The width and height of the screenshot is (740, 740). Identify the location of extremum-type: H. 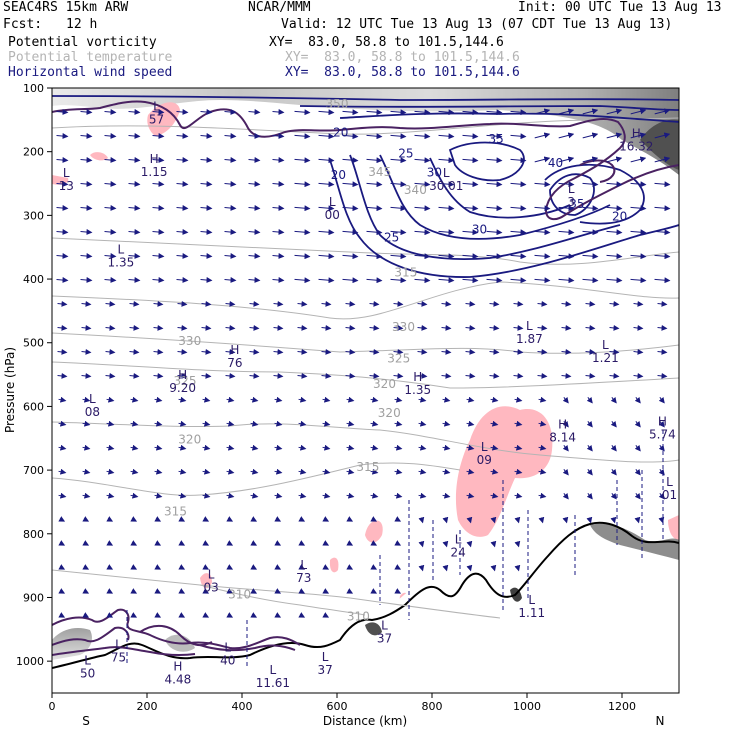
(562, 425).